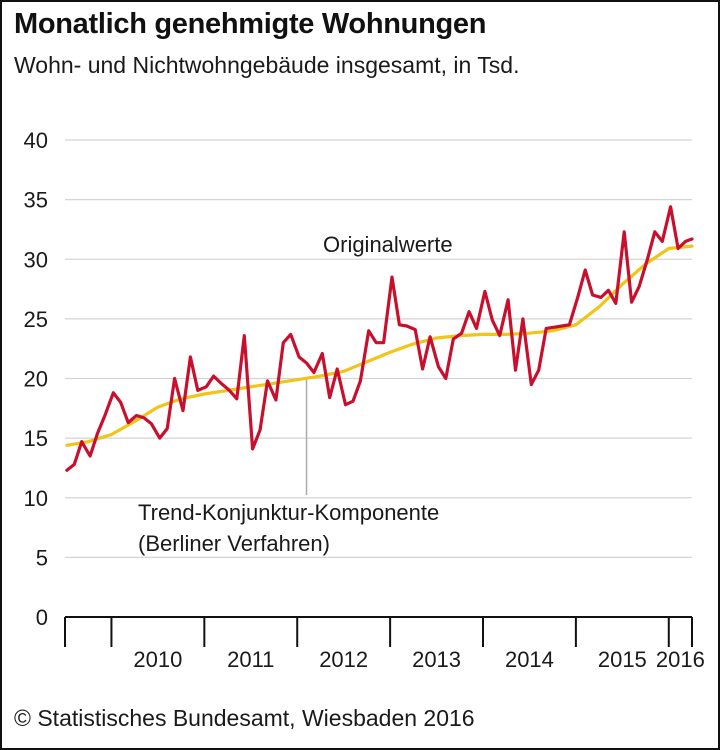 Image resolution: width=720 pixels, height=750 pixels. What do you see at coordinates (42, 557) in the screenshot?
I see `y-tick-label: 5` at bounding box center [42, 557].